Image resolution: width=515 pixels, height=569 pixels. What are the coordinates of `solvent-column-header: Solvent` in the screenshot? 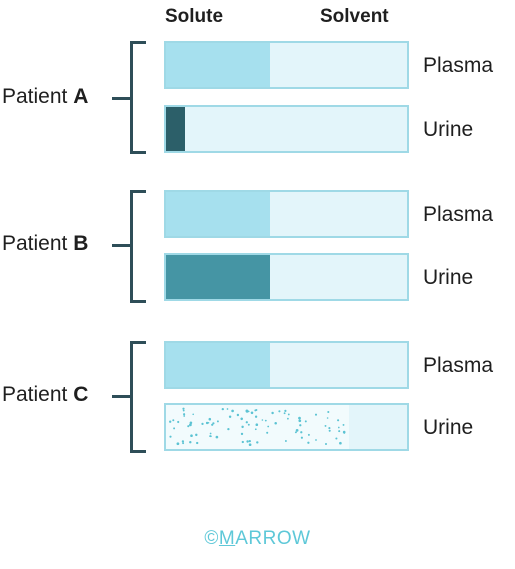 It's located at (354, 16).